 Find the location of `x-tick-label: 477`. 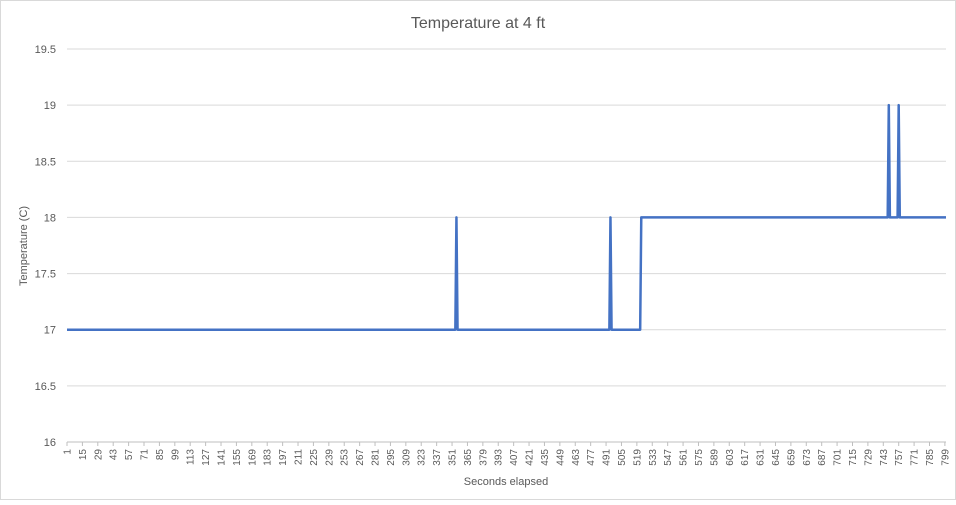

x-tick-label: 477 is located at coordinates (591, 457).